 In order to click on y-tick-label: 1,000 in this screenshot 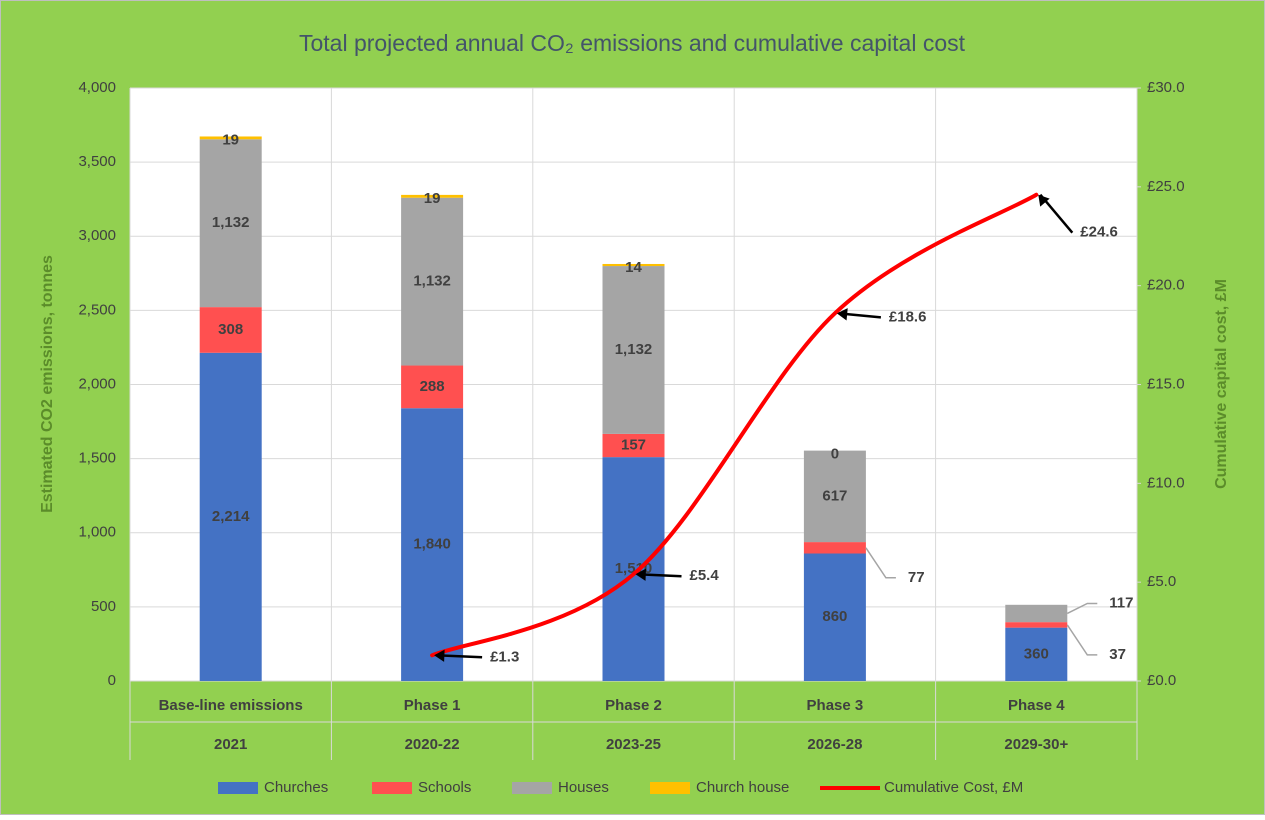, I will do `click(97, 532)`.